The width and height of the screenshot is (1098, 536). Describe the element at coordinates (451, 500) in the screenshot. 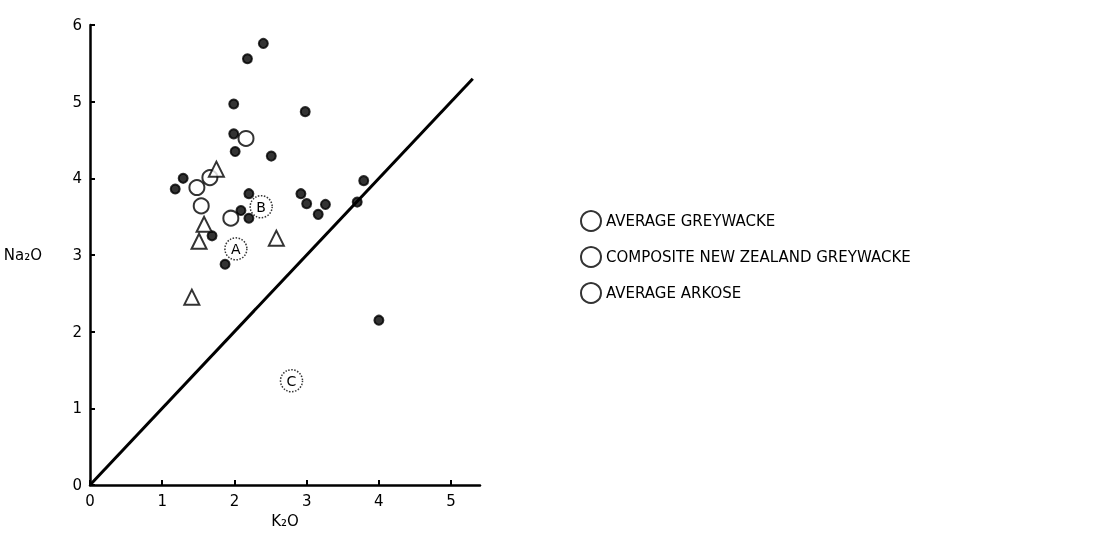

I see `x-tick-label: 5` at that location.